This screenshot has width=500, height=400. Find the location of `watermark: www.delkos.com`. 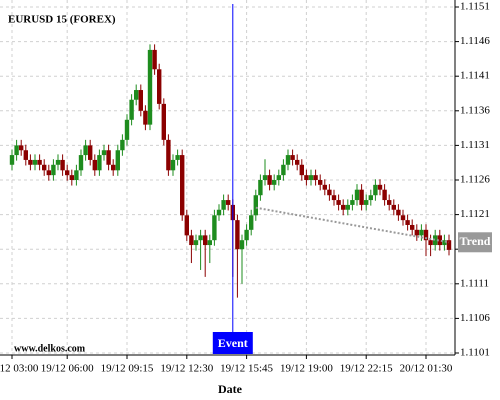

watermark: www.delkos.com is located at coordinates (50, 348).